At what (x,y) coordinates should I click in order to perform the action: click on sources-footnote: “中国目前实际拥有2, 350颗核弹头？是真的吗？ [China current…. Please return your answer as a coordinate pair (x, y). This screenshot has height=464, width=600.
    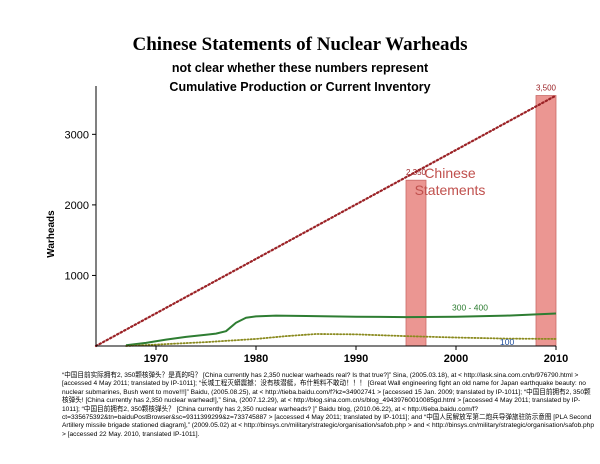
    Looking at the image, I should click on (328, 405).